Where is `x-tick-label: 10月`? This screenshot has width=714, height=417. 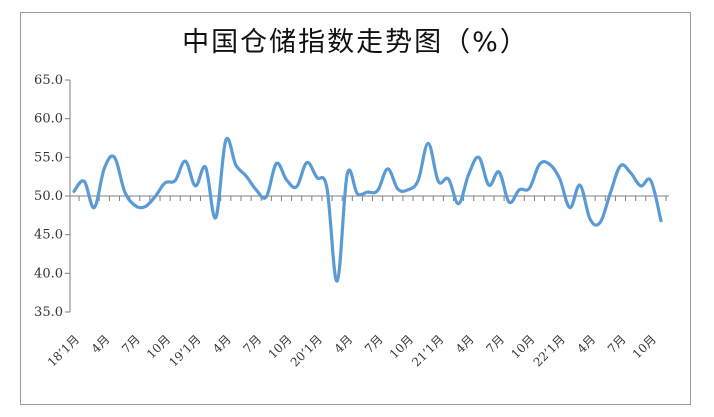 x-tick-label: 10月 is located at coordinates (644, 346).